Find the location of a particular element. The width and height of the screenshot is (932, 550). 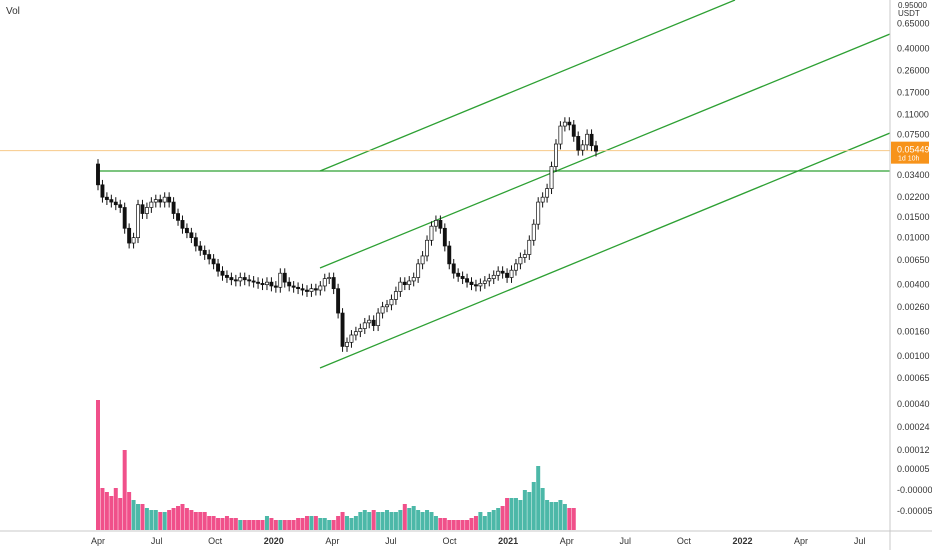

time-tick-label: Apr is located at coordinates (98, 541).